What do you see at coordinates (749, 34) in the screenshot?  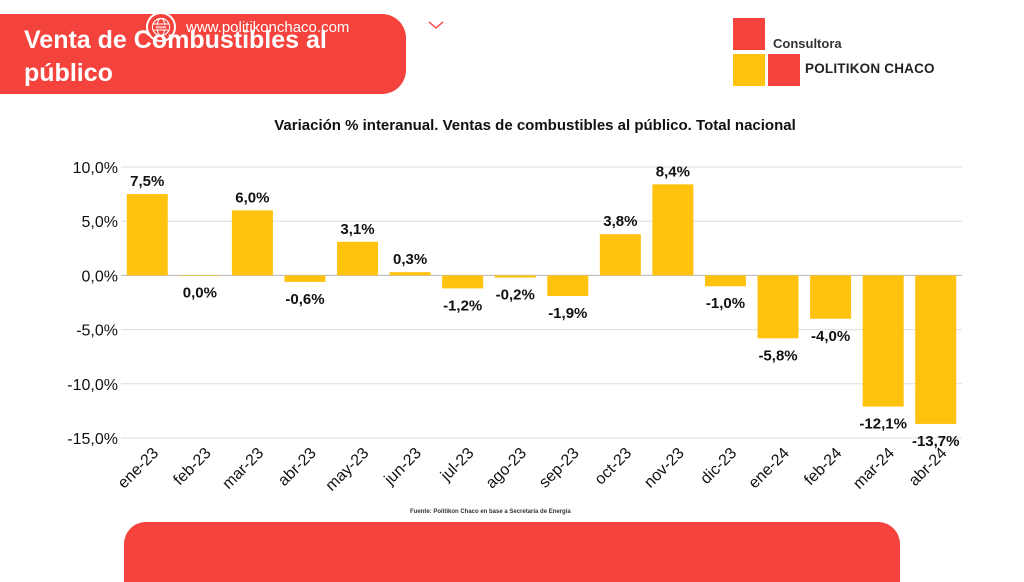 I see `logo-square-red` at bounding box center [749, 34].